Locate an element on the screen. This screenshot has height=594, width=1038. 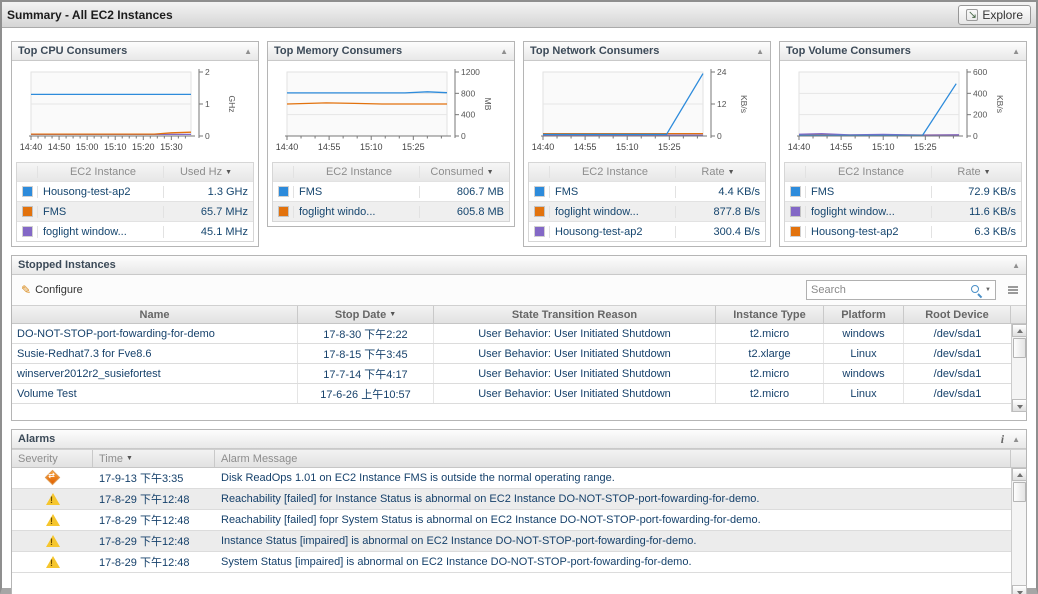
page-title: Summary - All EC2 Instances is located at coordinates (90, 14).